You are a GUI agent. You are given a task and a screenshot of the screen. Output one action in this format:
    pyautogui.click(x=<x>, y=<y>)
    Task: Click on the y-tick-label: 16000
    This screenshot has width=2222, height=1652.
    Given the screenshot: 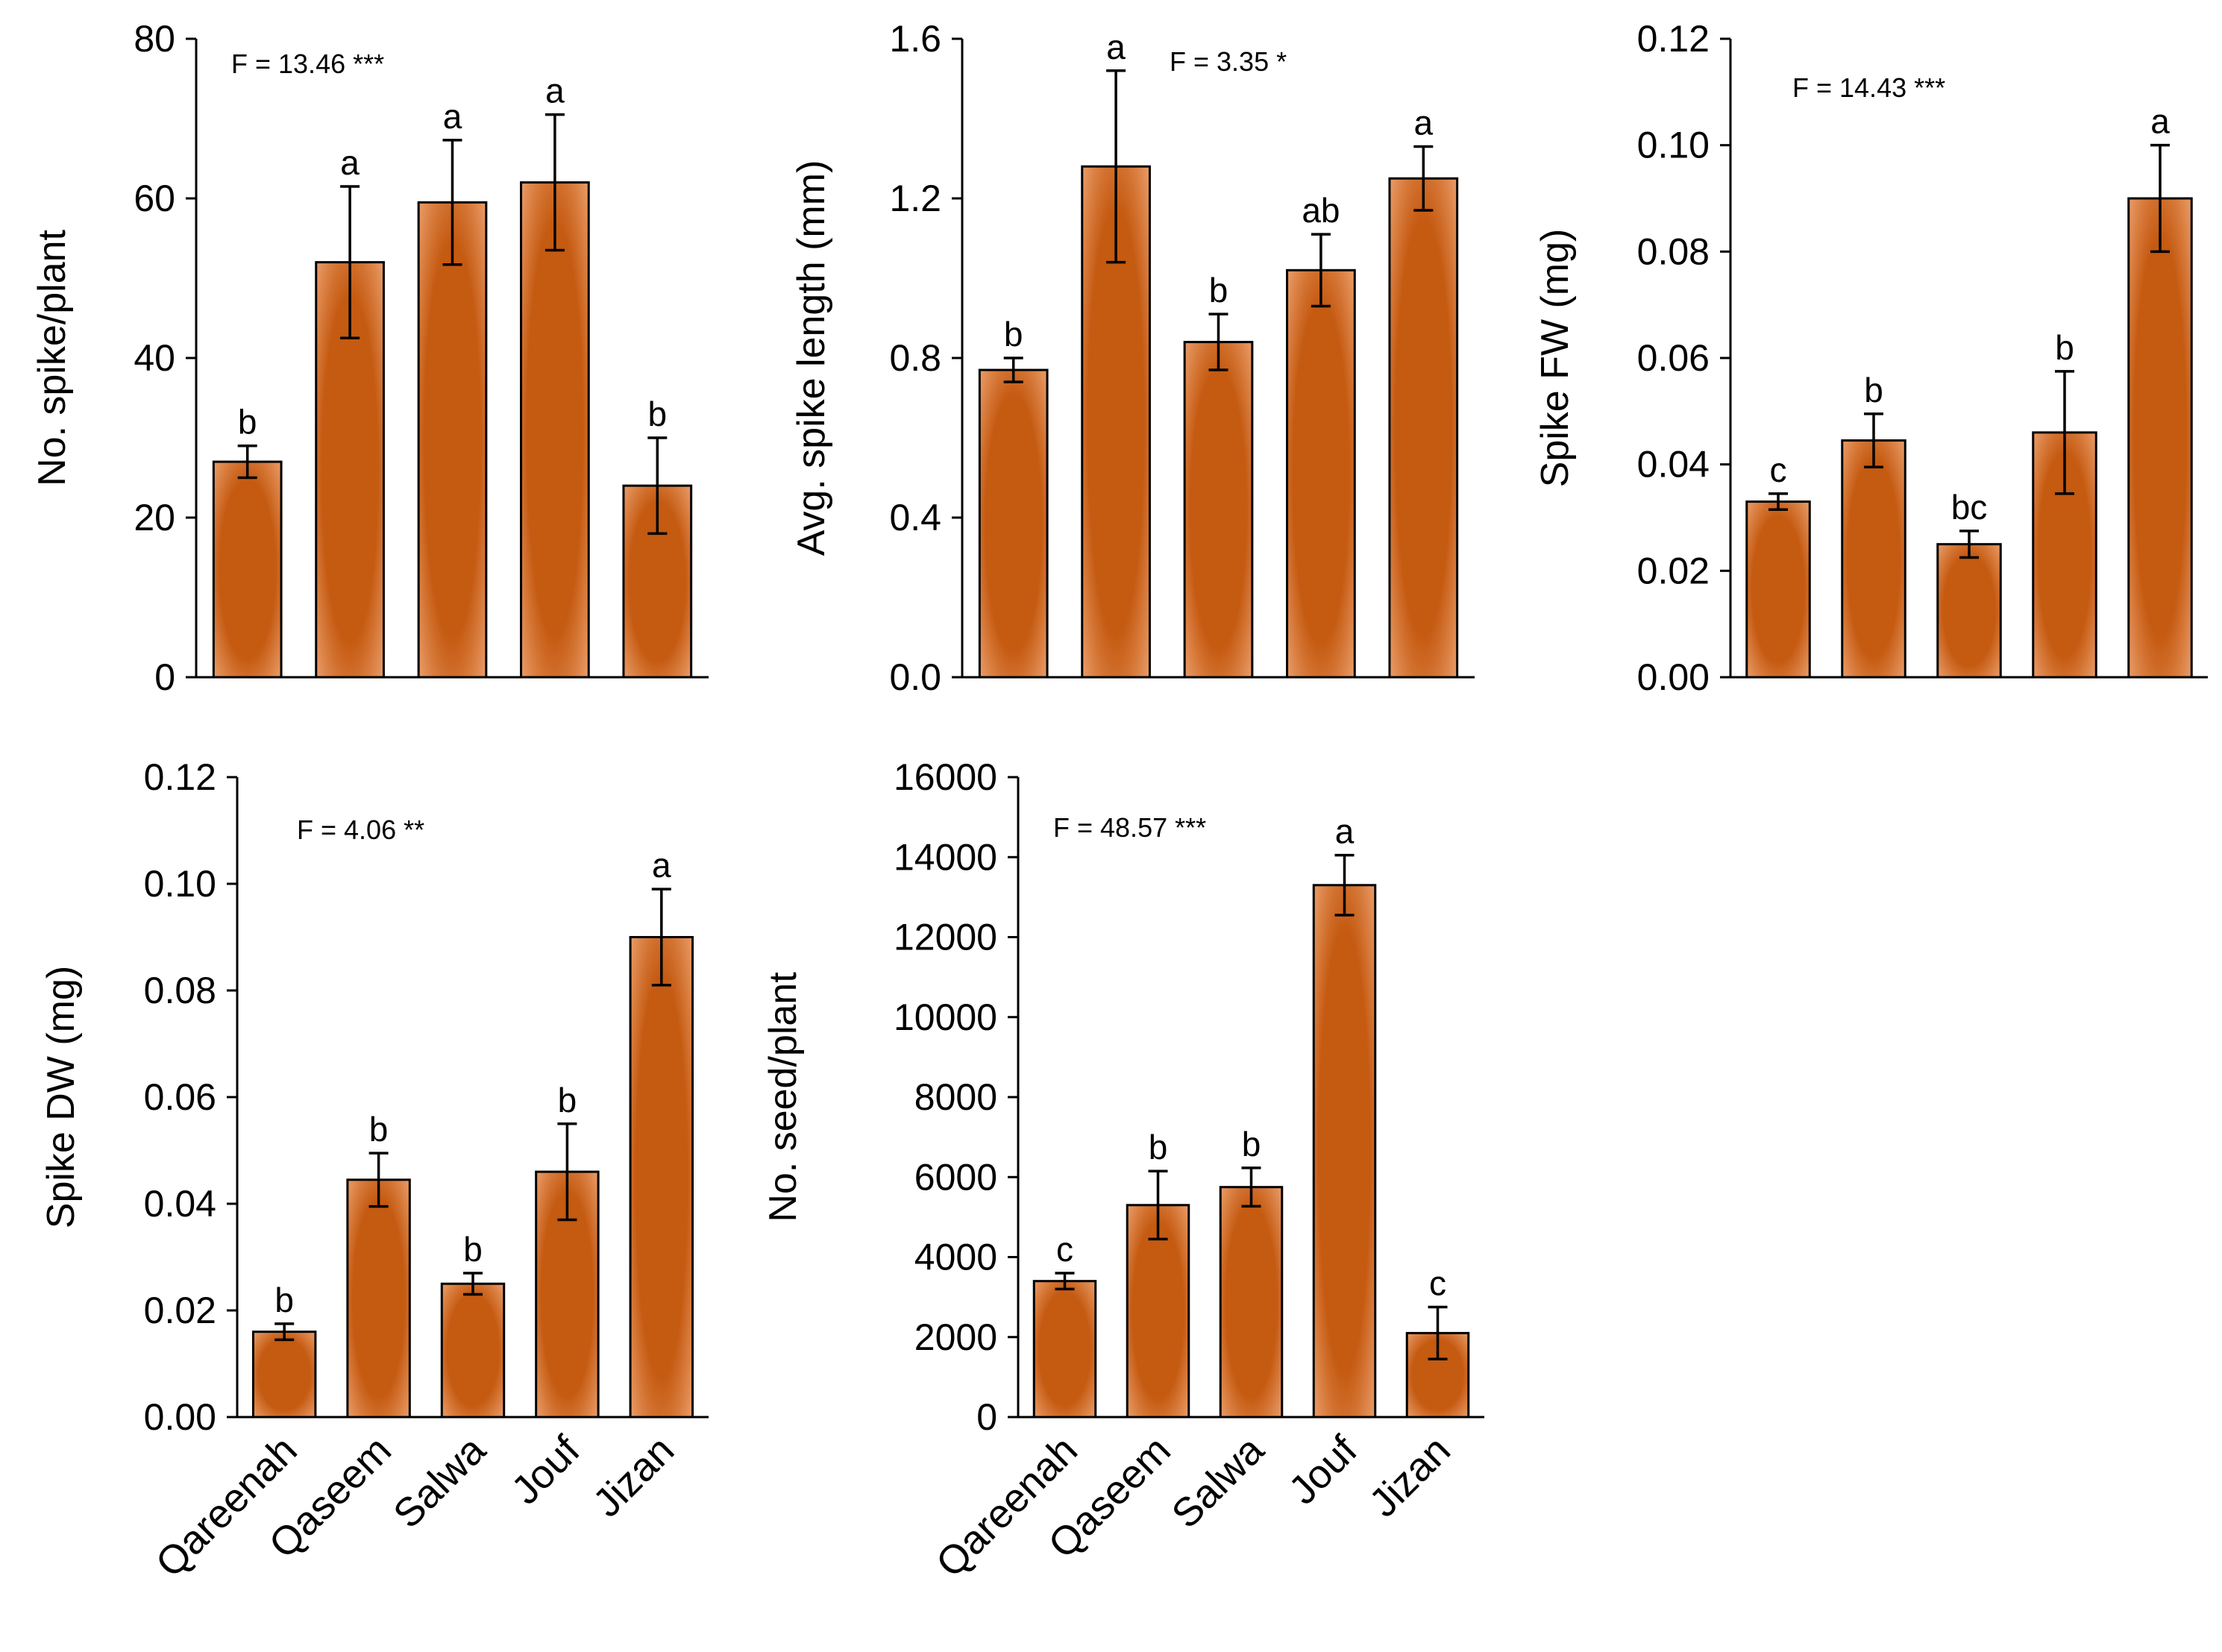 What is the action you would take?
    pyautogui.click(x=945, y=777)
    